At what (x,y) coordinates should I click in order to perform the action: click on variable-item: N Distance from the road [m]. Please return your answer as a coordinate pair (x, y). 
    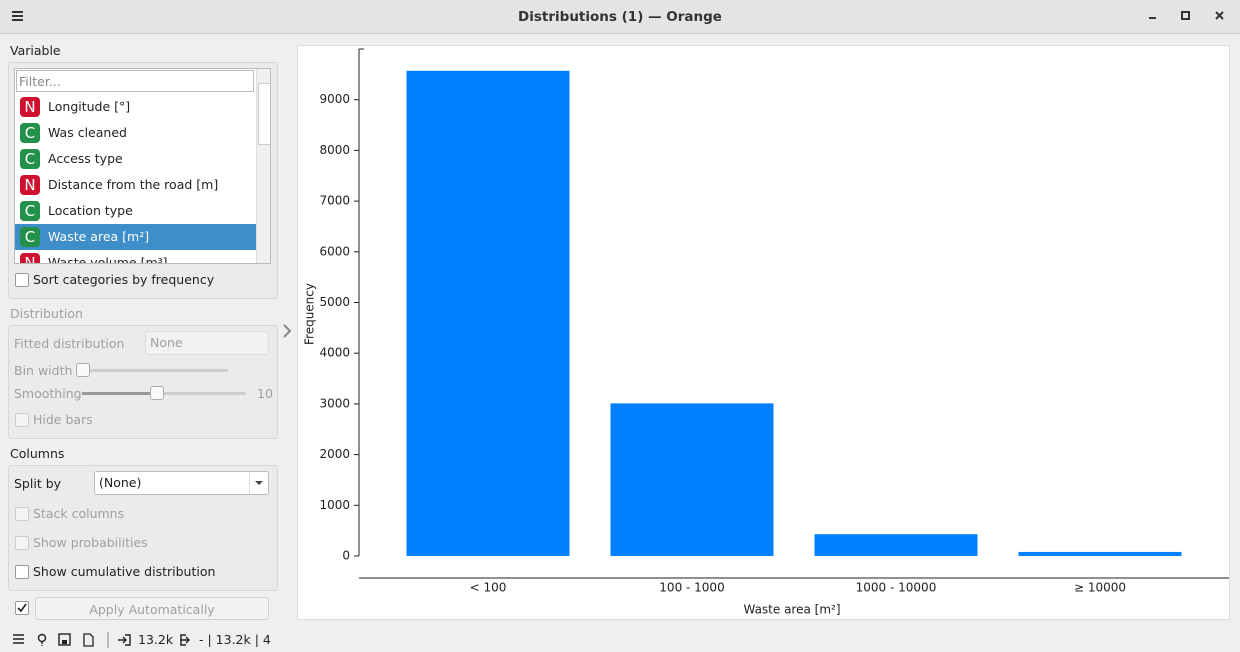
    Looking at the image, I should click on (135, 185).